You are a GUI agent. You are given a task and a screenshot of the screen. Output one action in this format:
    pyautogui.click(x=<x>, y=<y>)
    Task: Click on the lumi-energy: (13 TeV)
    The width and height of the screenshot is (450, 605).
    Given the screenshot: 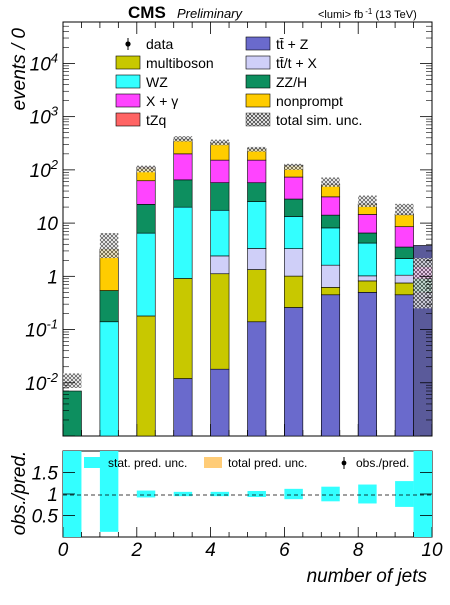 What is the action you would take?
    pyautogui.click(x=395, y=15)
    